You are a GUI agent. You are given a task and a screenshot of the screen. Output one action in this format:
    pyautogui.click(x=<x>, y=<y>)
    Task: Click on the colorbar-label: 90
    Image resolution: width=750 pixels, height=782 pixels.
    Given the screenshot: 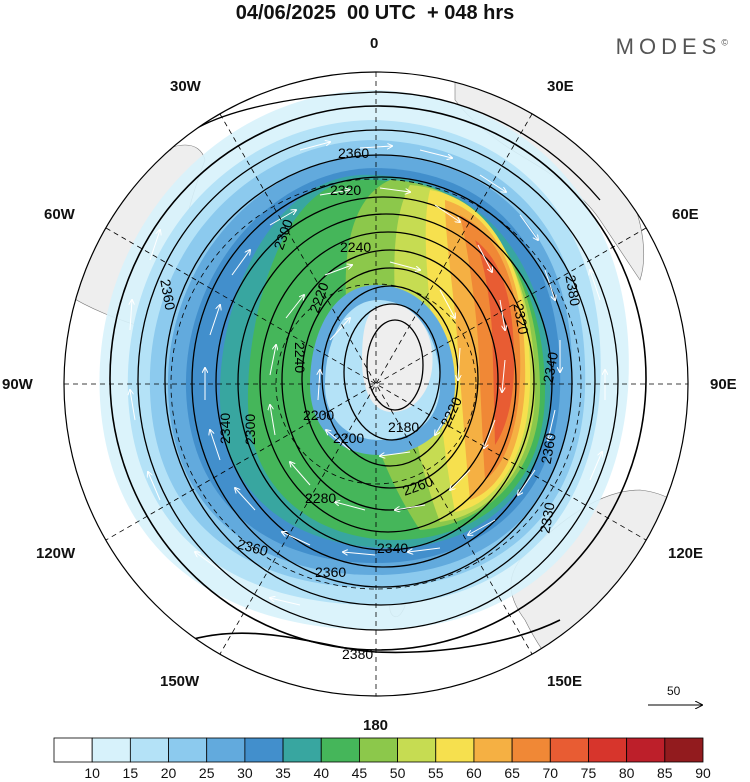 What is the action you would take?
    pyautogui.click(x=703, y=773)
    